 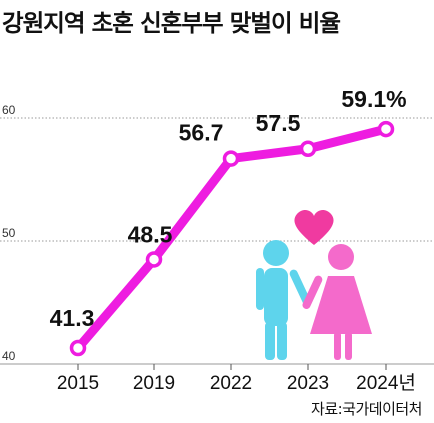 I want to click on x-axis: 2015 2019 2022 2023 2024년, so click(x=236, y=379).